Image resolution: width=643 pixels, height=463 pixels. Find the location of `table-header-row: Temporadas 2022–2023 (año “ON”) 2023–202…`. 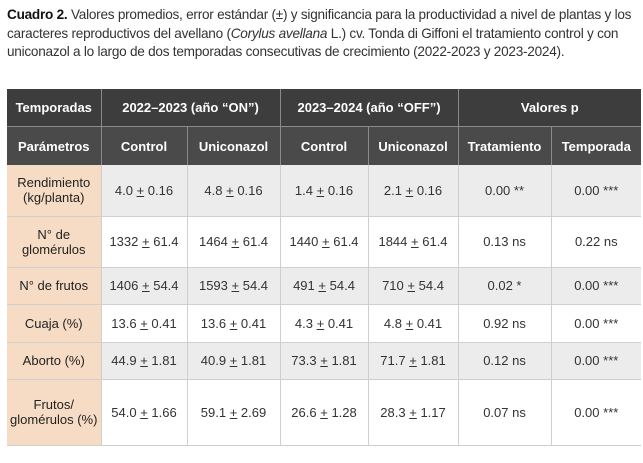

table-header-row: Temporadas 2022–2023 (año “ON”) 2023–202… is located at coordinates (324, 108).